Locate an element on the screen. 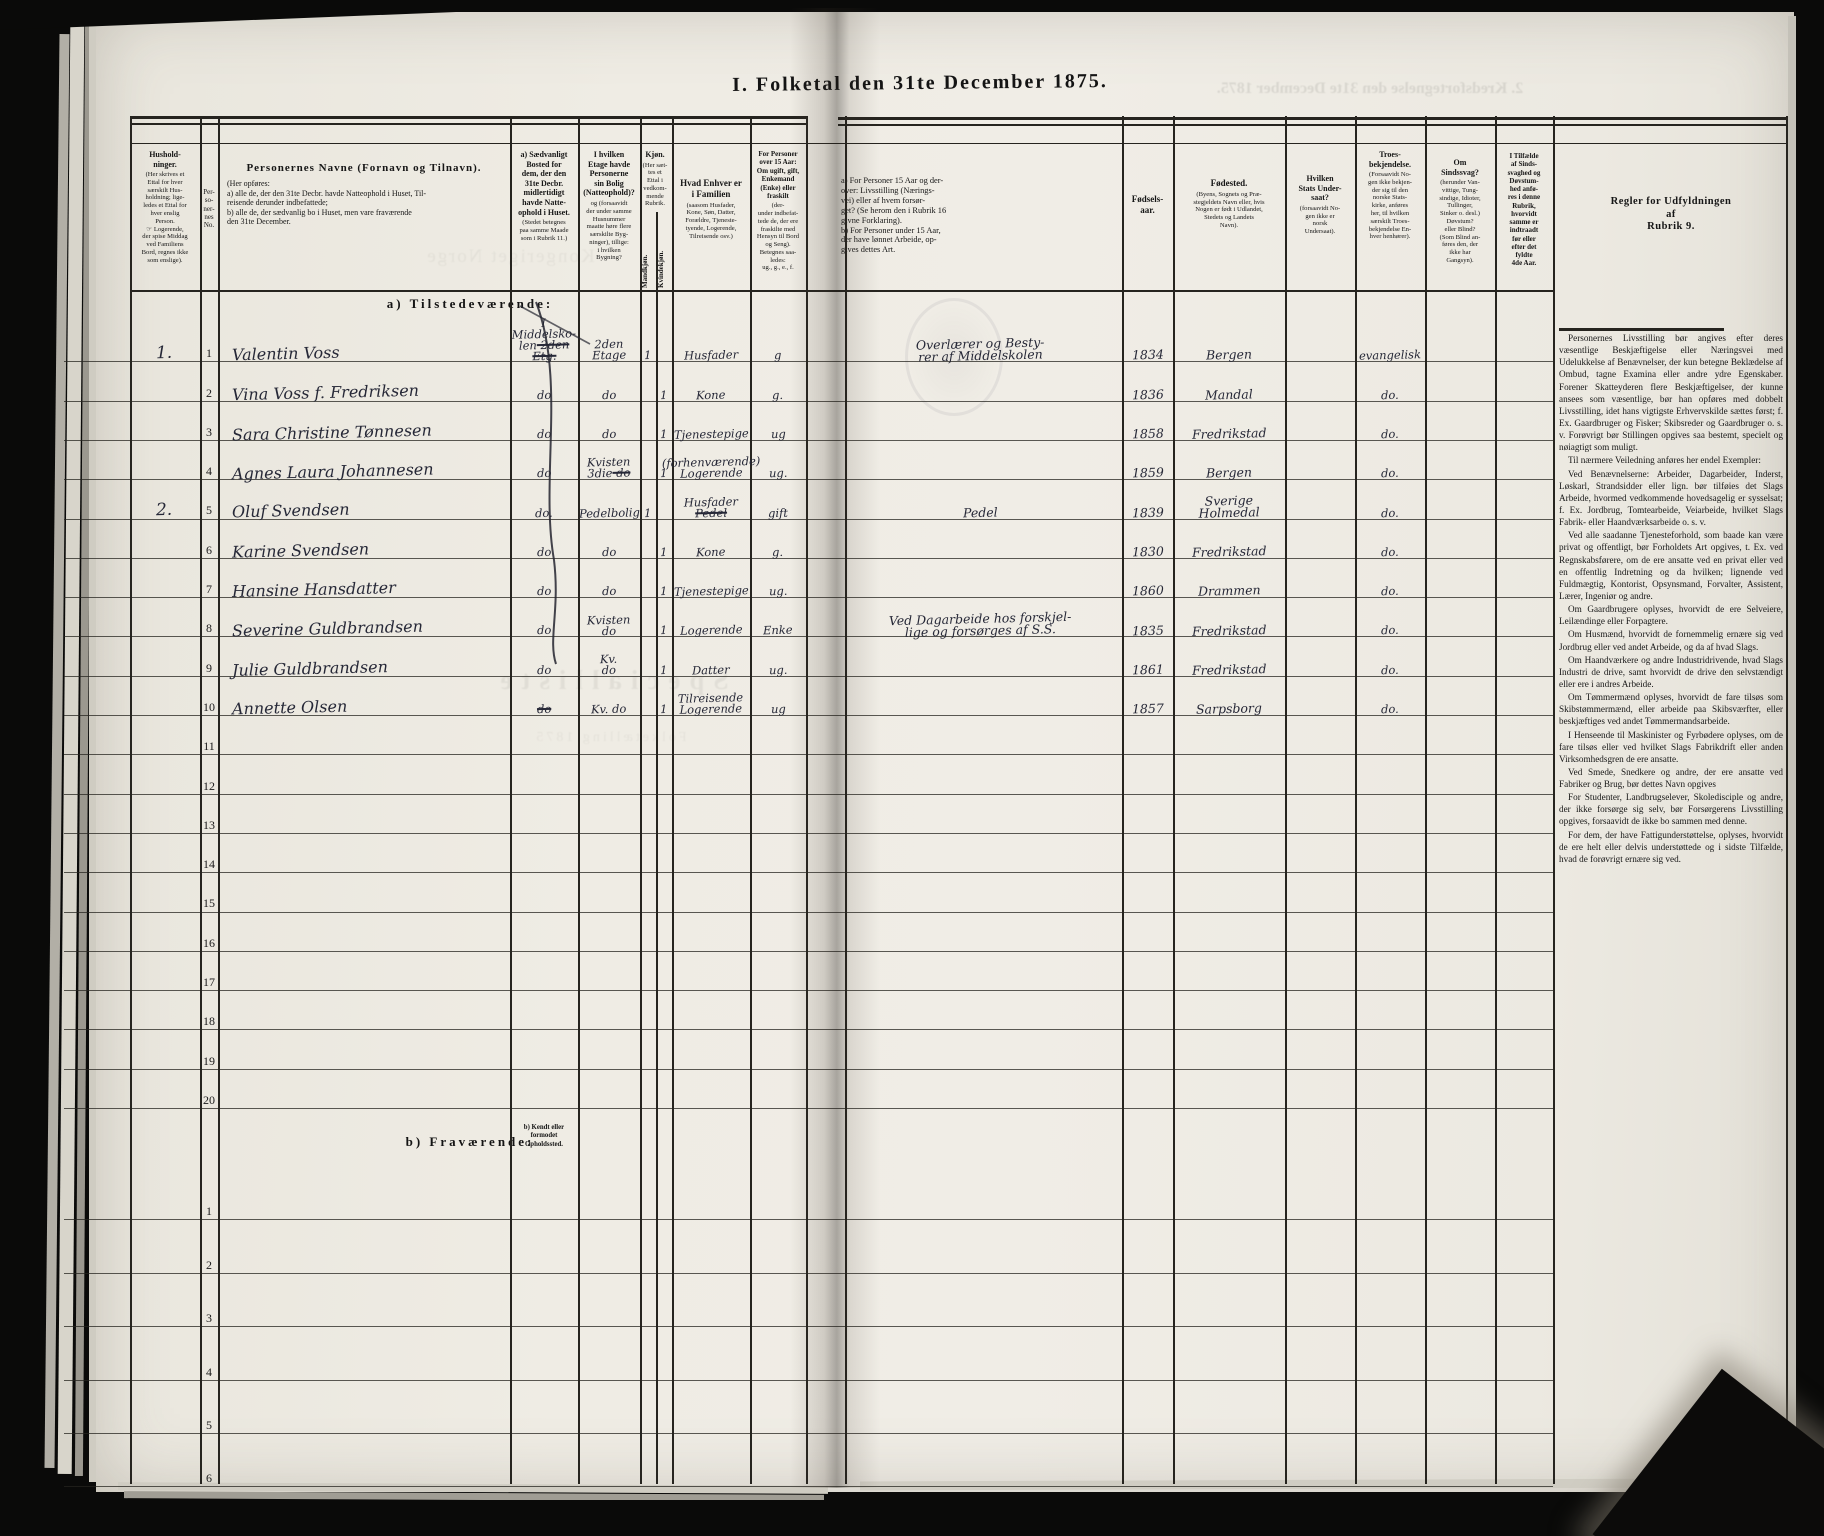  section-a-label: a) Tilstedeværende: is located at coordinates (470, 303).